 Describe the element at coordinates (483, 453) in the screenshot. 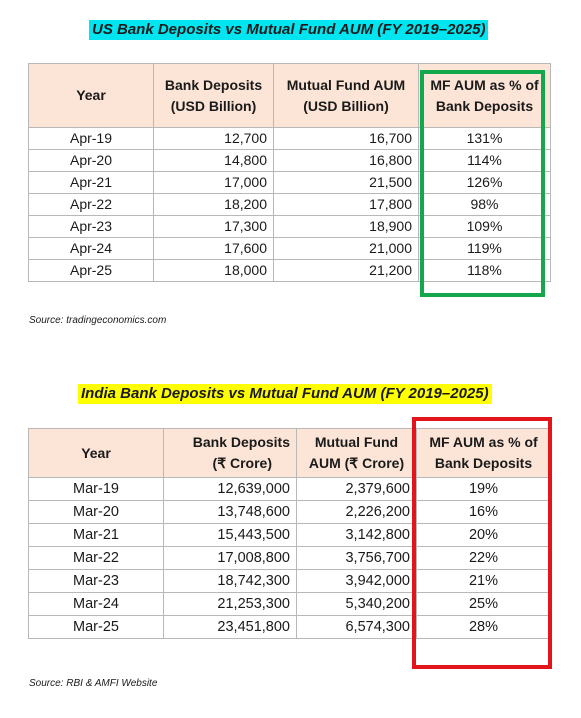

I see `header-mf-pct-of-deposits: MF AUM as % of Bank Deposits` at that location.